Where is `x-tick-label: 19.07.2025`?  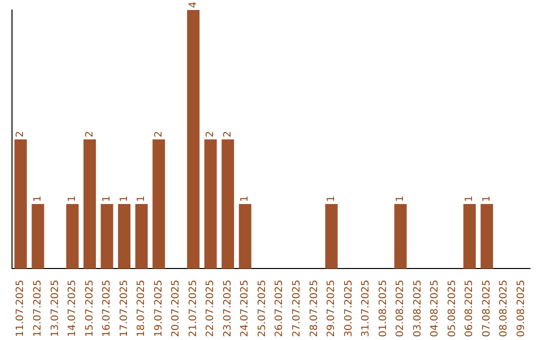 x-tick-label: 19.07.2025 is located at coordinates (158, 309).